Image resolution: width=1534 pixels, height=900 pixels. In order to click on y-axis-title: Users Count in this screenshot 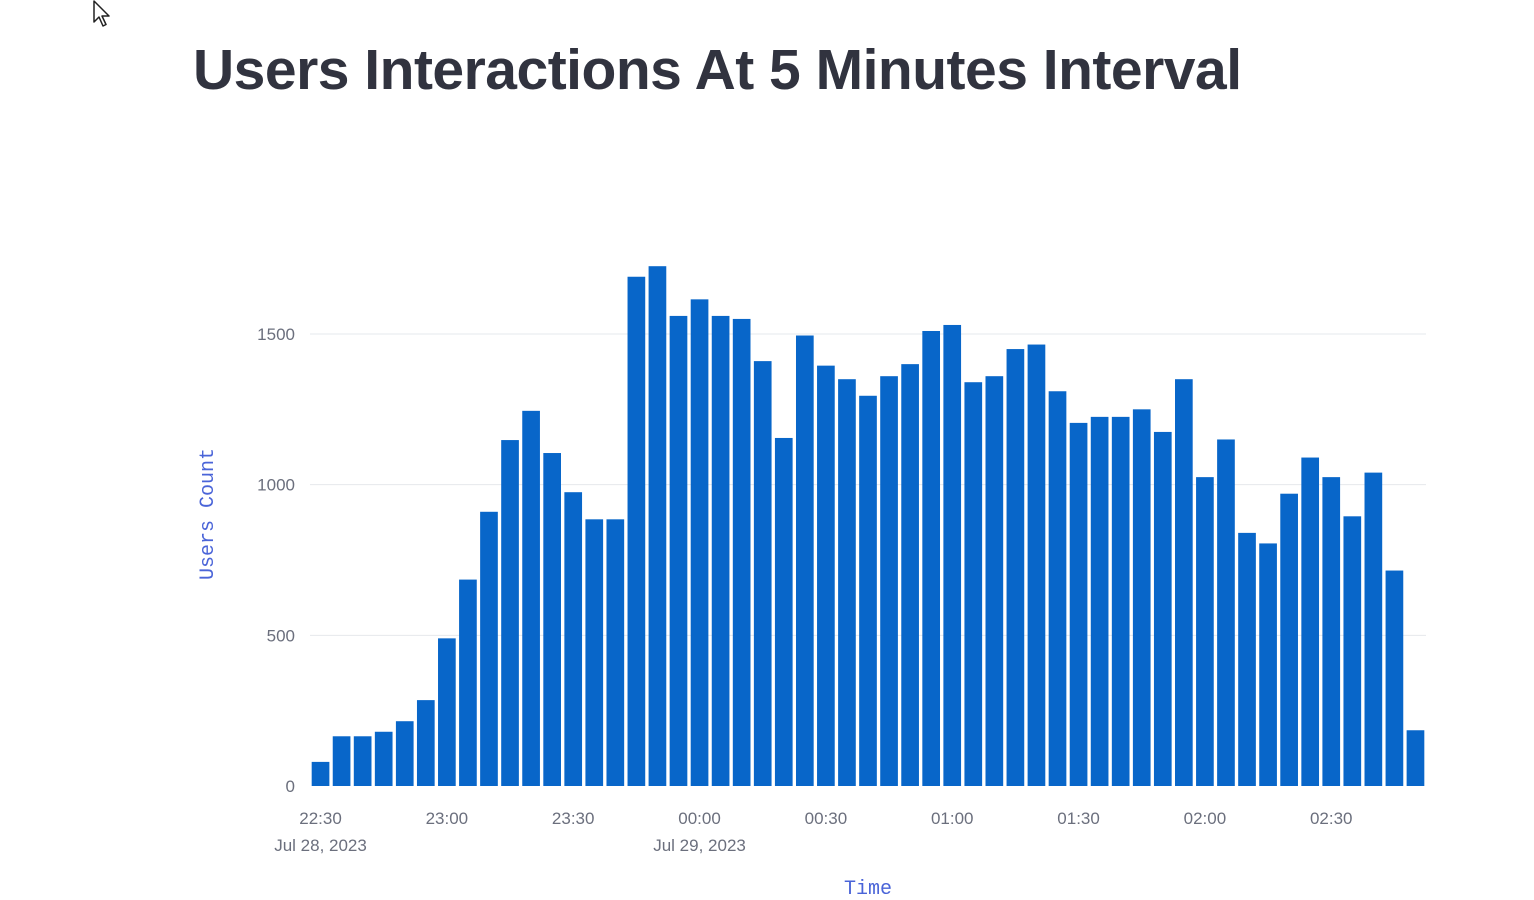, I will do `click(208, 514)`.